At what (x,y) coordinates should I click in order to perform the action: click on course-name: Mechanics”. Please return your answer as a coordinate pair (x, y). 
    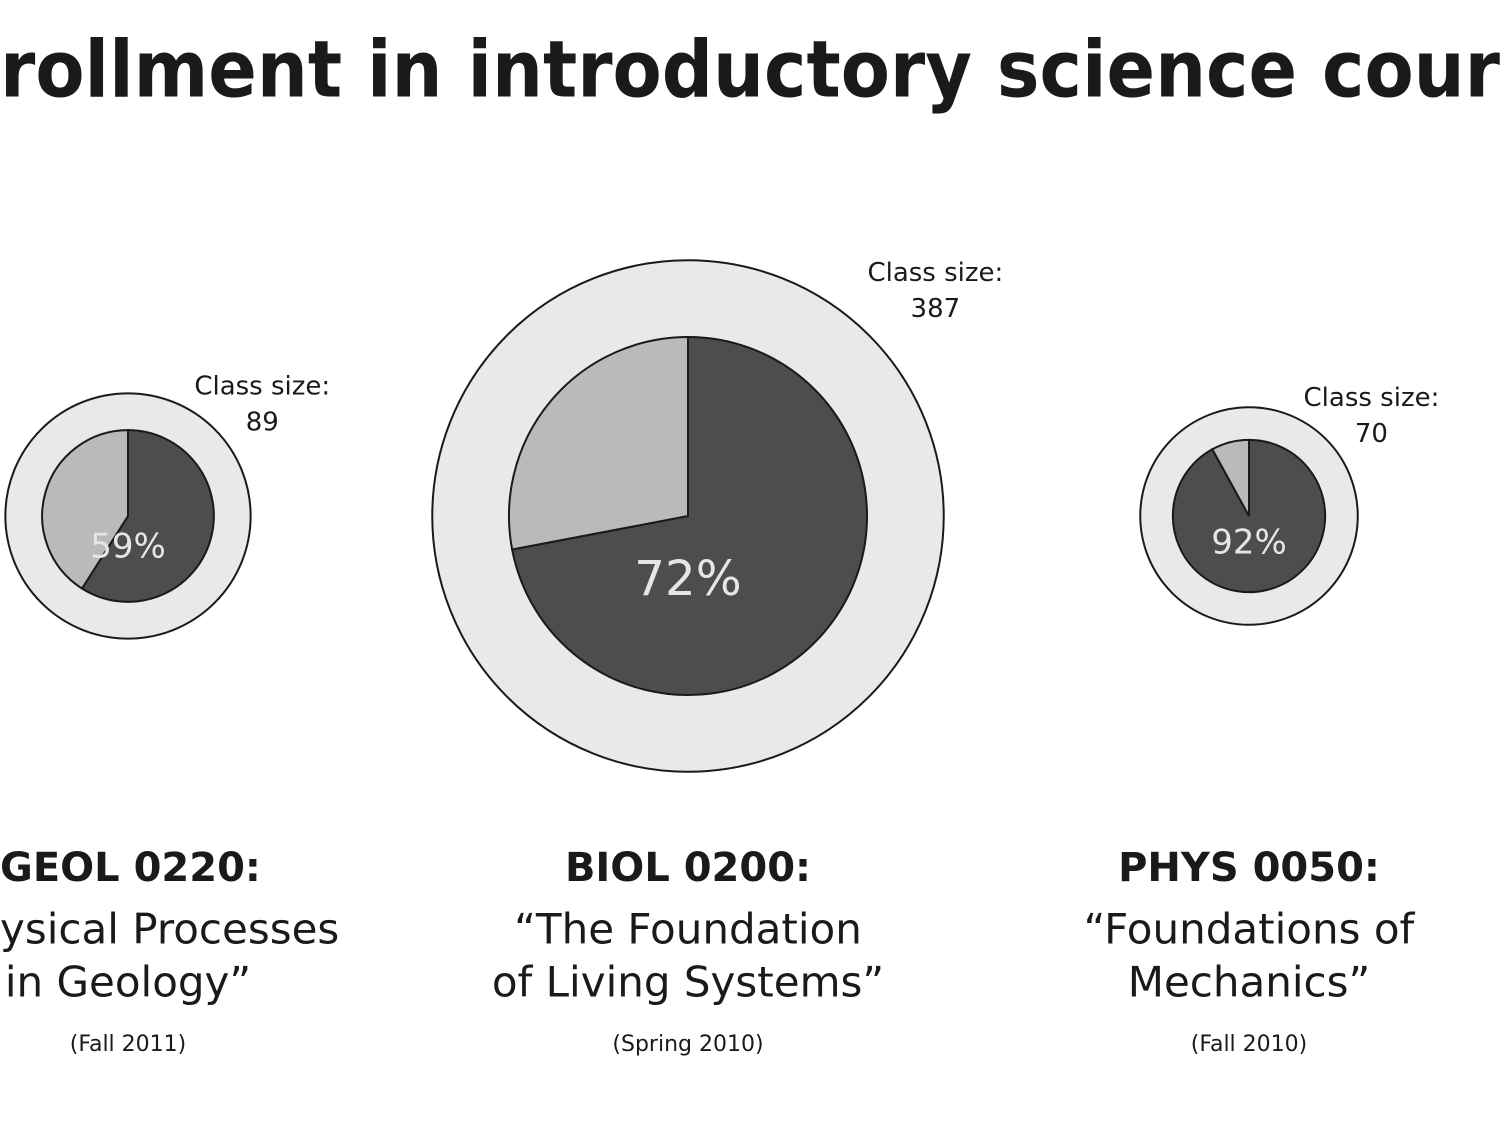
    Looking at the image, I should click on (1249, 982).